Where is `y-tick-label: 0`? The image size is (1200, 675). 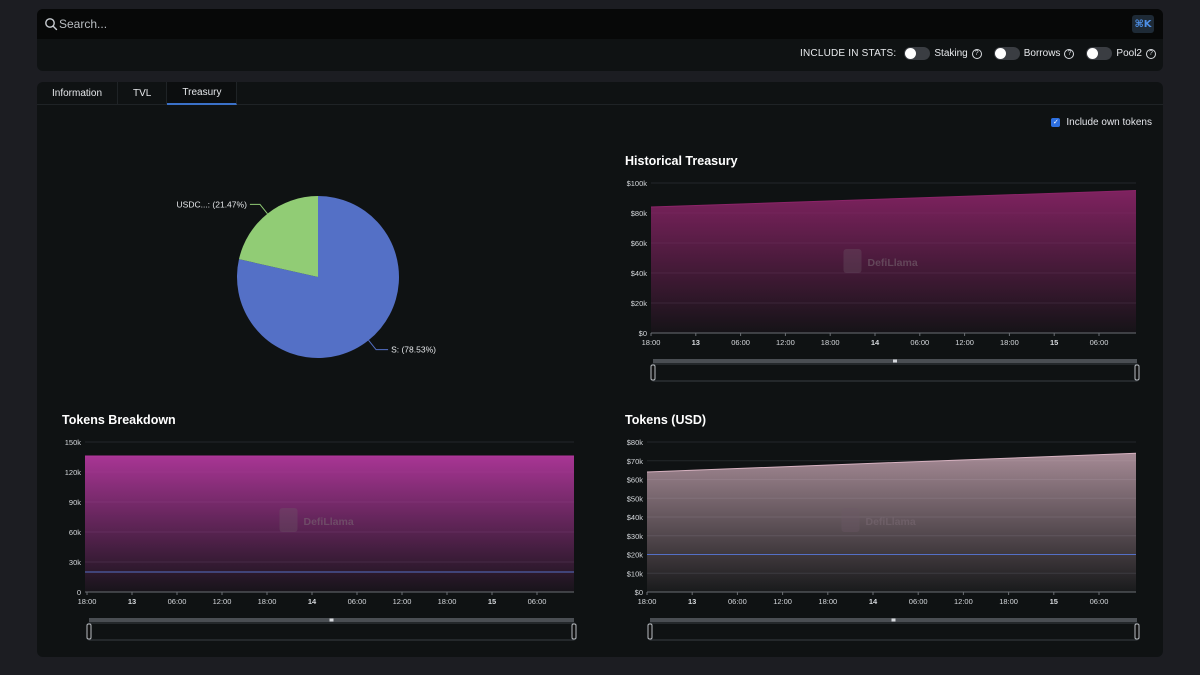
y-tick-label: 0 is located at coordinates (79, 592).